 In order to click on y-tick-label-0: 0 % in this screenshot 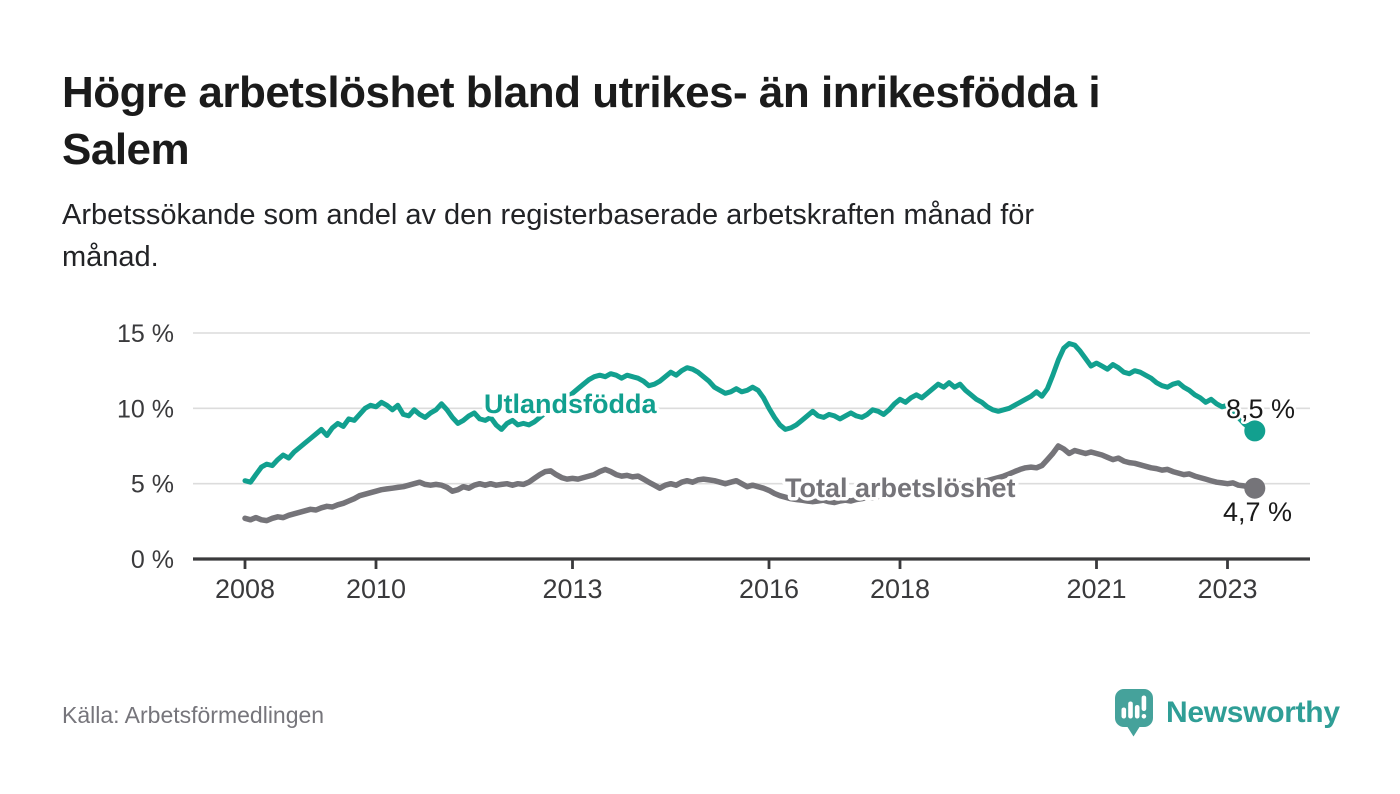, I will do `click(152, 560)`.